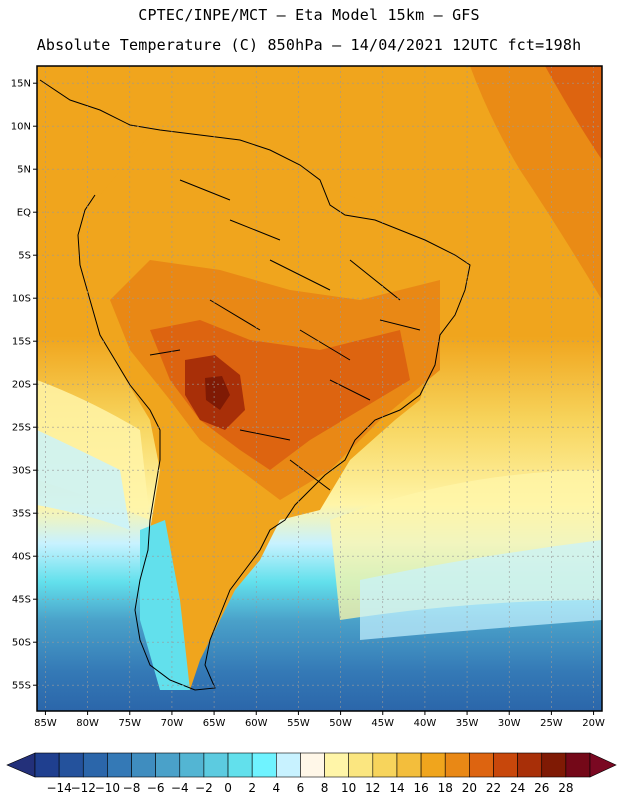 The image size is (618, 800). I want to click on lat-label: 55S, so click(21, 686).